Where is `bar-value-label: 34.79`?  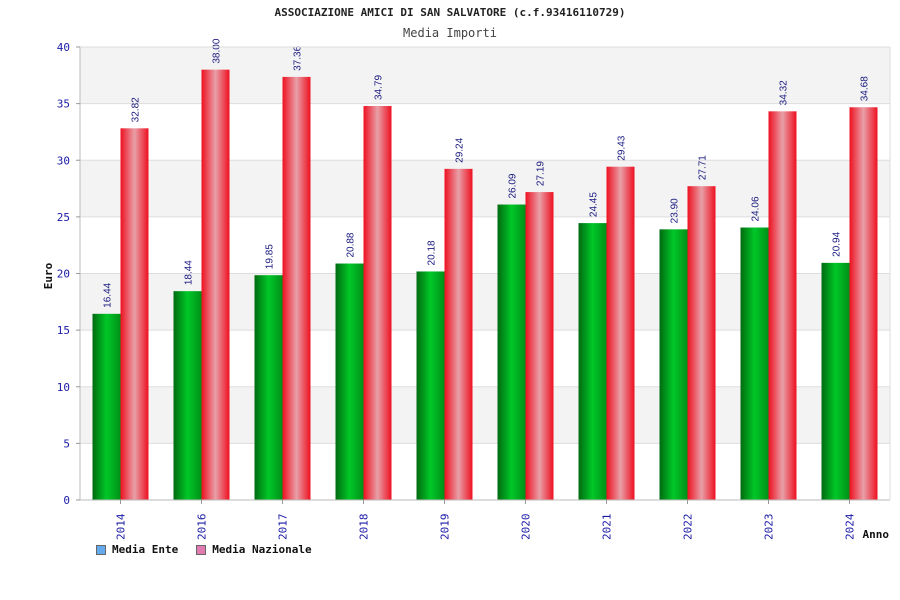
bar-value-label: 34.79 is located at coordinates (379, 87).